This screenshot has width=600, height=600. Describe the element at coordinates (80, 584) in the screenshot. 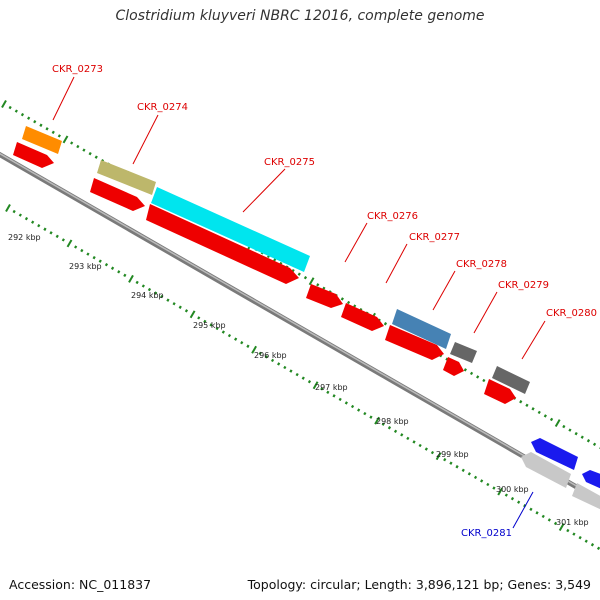

I see `accession-text: Accession: NC_011837` at that location.